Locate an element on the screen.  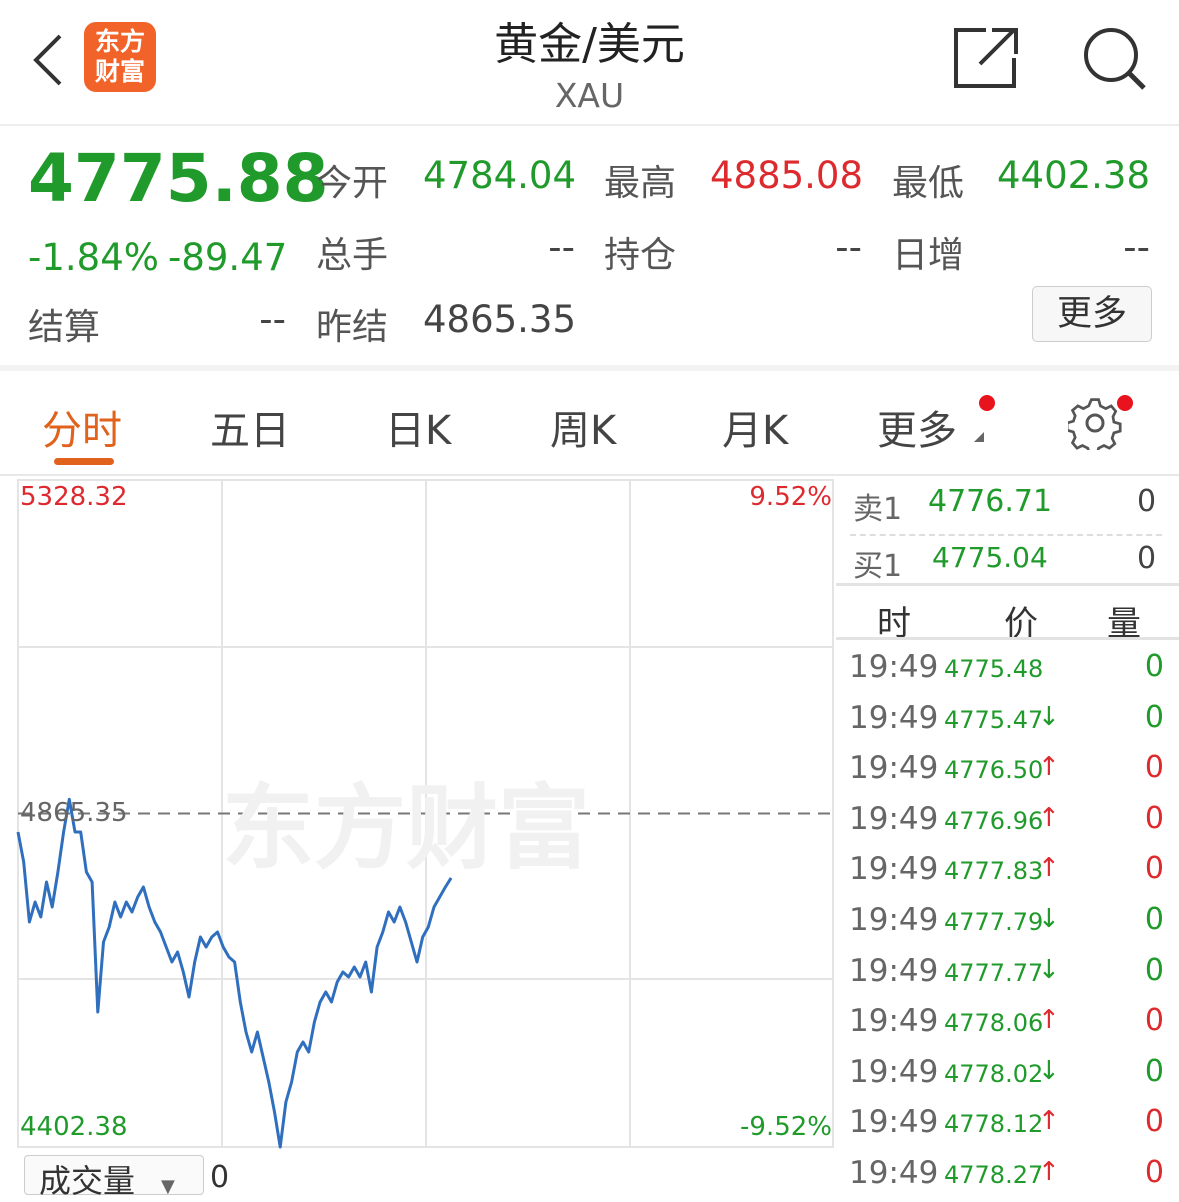
indicator-selector-label: 成交量 is located at coordinates (87, 1181).